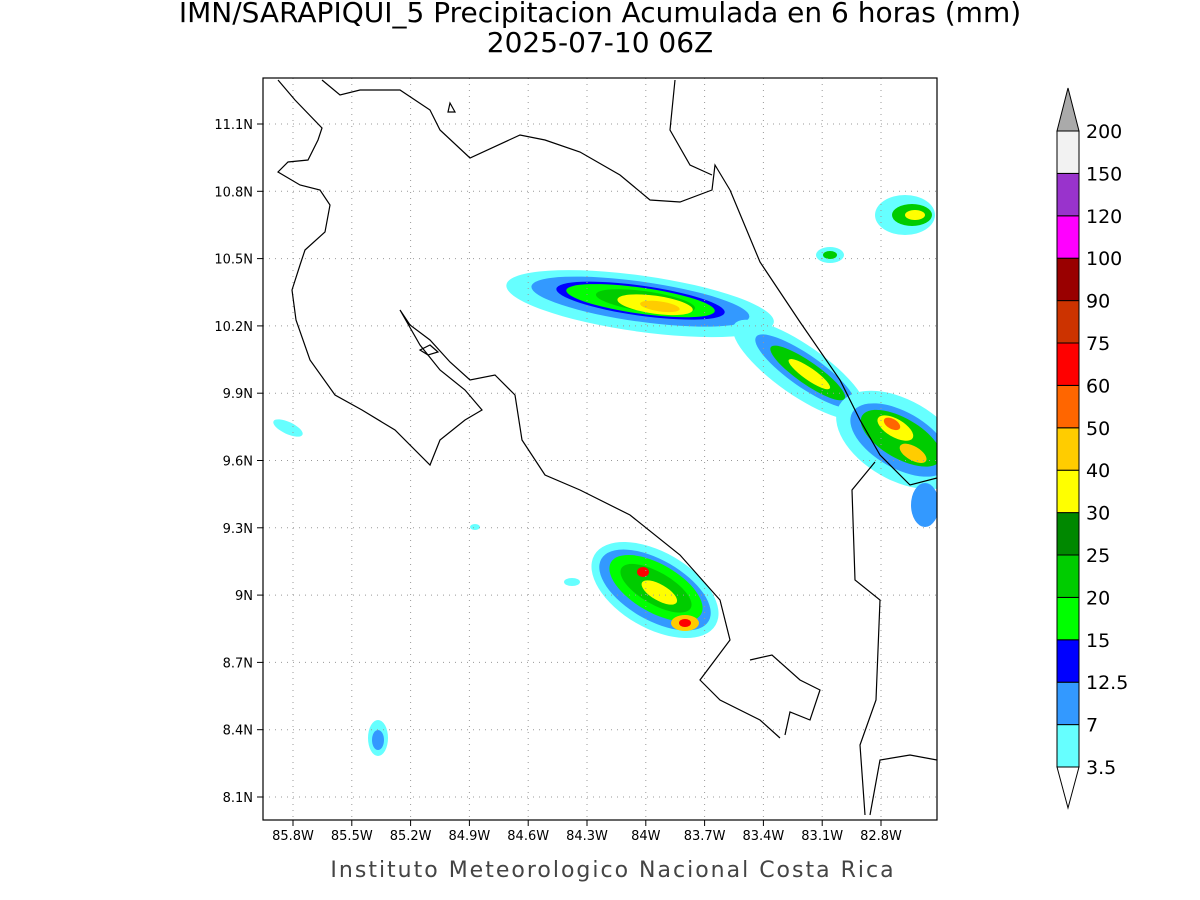 Image resolution: width=1200 pixels, height=900 pixels. Describe the element at coordinates (411, 836) in the screenshot. I see `x-tick-label: 85.2W` at that location.